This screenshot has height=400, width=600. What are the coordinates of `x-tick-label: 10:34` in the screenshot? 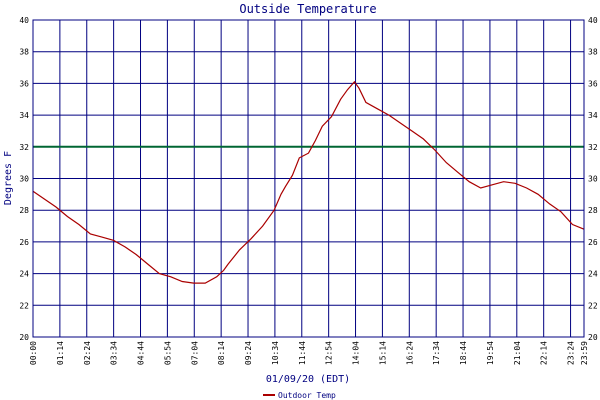 It's located at (275, 353).